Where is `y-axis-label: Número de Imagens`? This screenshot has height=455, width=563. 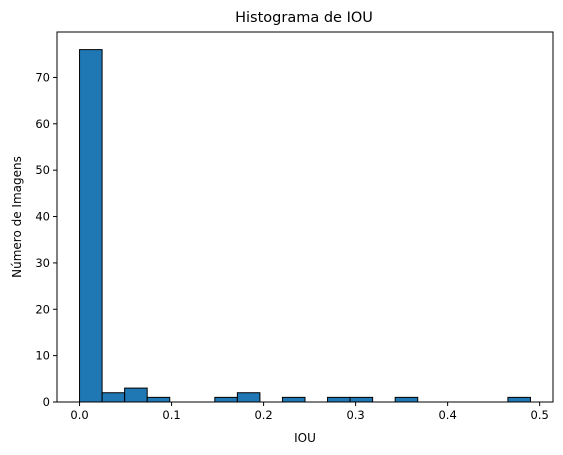 y-axis-label: Número de Imagens is located at coordinates (17, 217).